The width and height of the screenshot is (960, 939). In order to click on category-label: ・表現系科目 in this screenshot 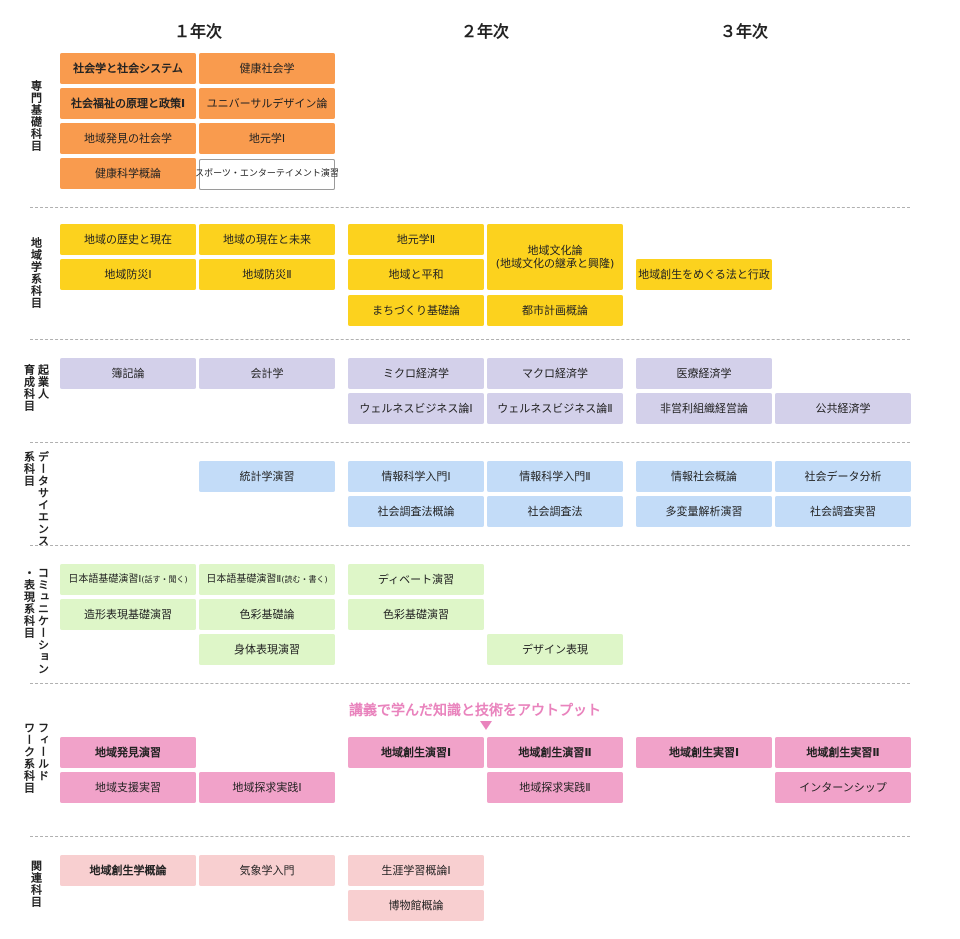, I will do `click(29, 603)`.